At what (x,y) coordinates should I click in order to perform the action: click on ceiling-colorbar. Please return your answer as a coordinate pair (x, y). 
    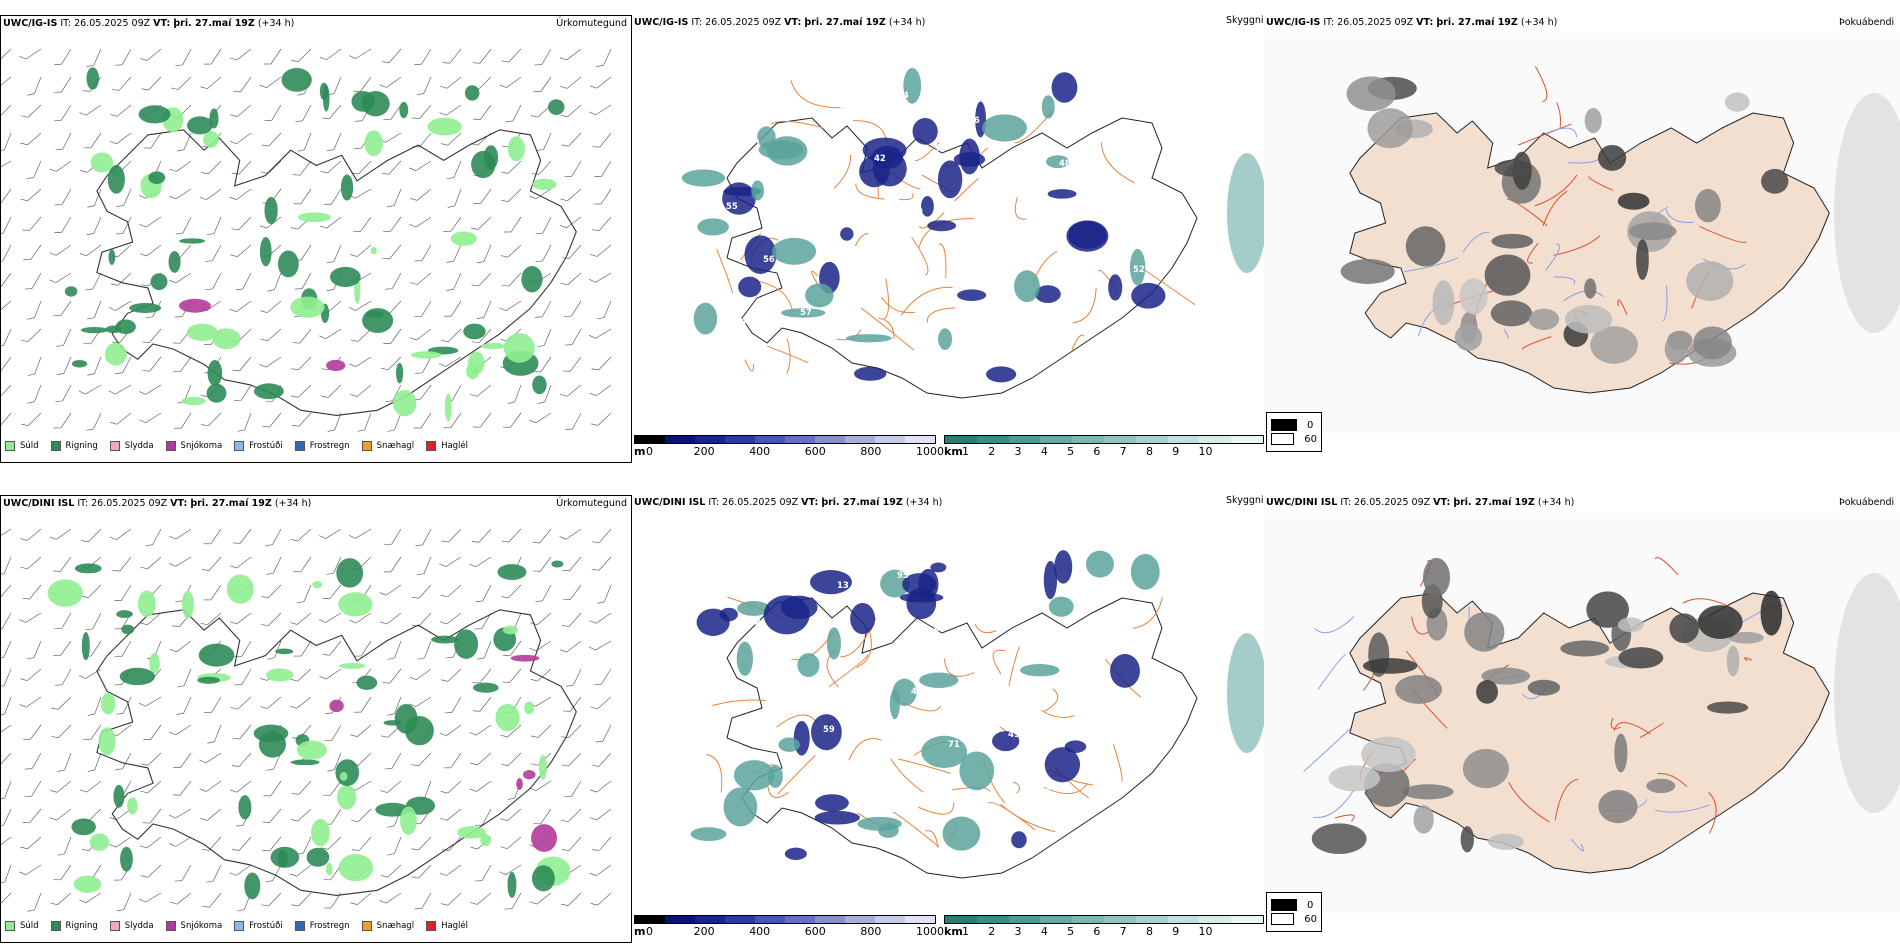
    Looking at the image, I should click on (785, 439).